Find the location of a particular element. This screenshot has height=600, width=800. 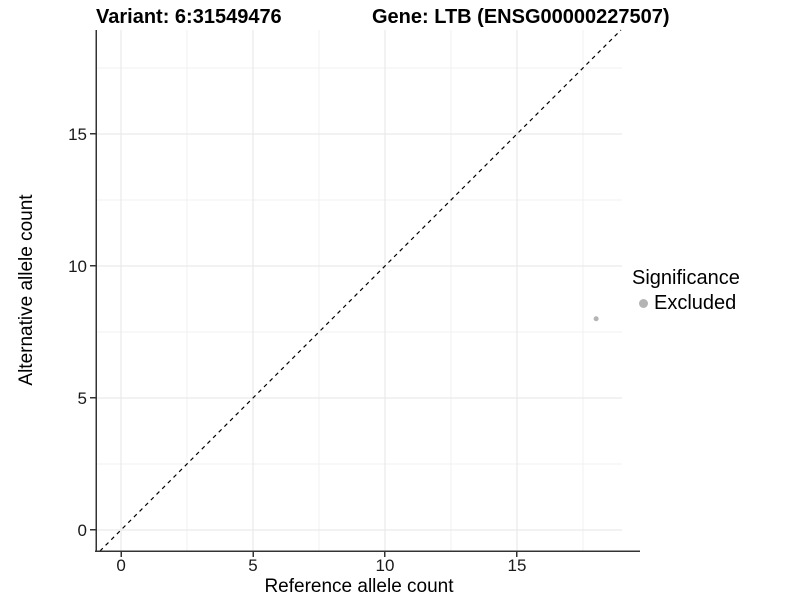

x-tick-label: 5 is located at coordinates (252, 565).